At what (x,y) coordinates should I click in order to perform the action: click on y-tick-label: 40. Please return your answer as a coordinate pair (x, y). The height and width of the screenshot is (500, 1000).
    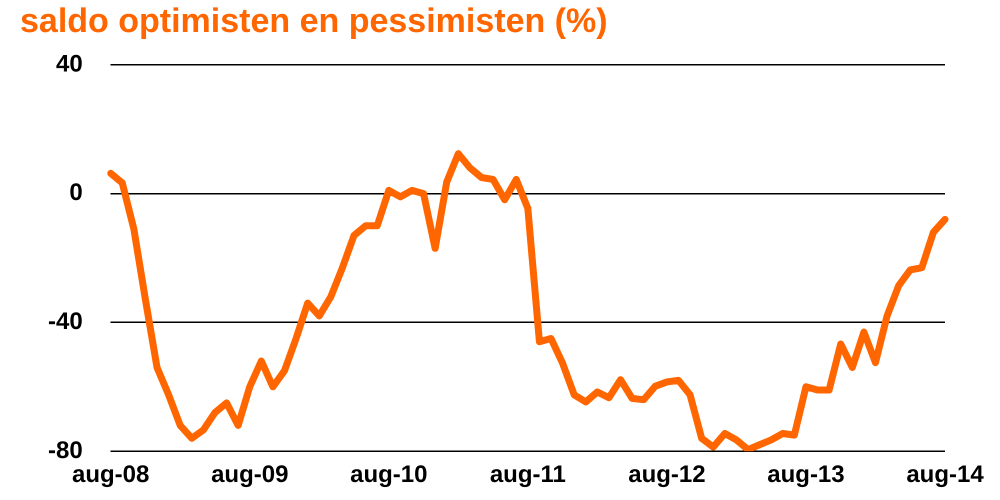
    Looking at the image, I should click on (69, 64).